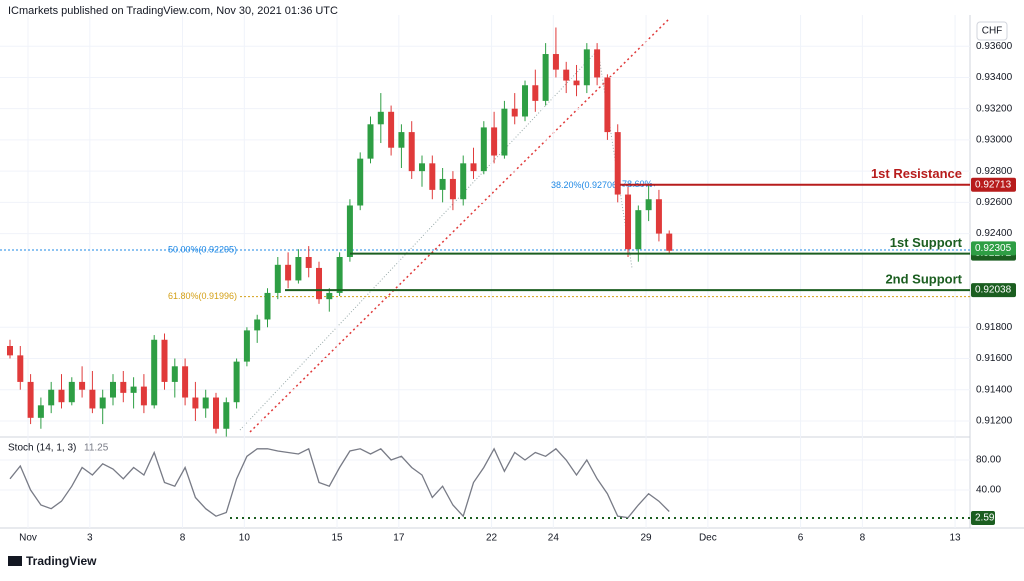 This screenshot has height=581, width=1024. What do you see at coordinates (96, 448) in the screenshot?
I see `stoch-value: 11.25` at bounding box center [96, 448].